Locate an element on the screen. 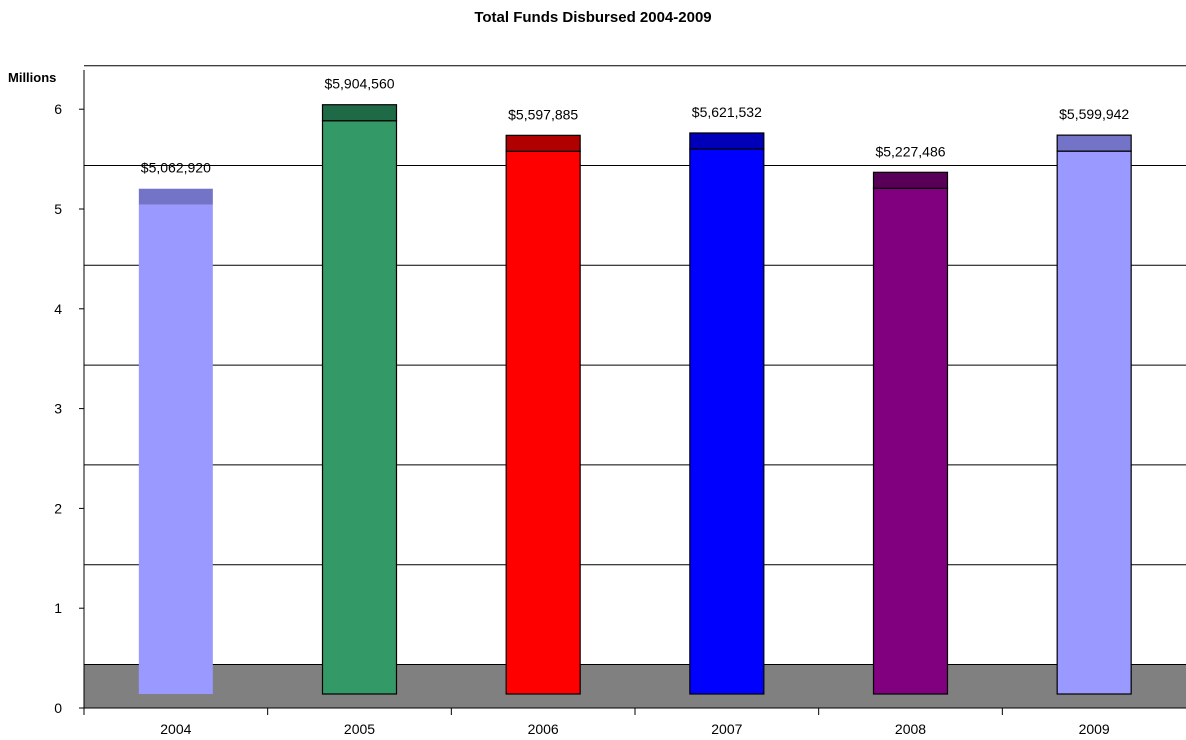  chart-floor is located at coordinates (635, 686).